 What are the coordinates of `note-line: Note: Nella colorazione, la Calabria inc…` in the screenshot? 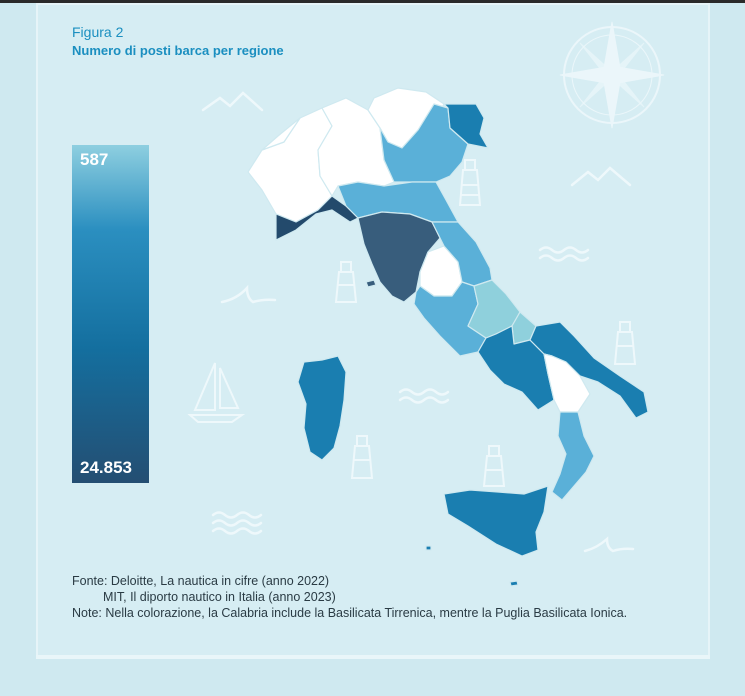 It's located at (350, 613).